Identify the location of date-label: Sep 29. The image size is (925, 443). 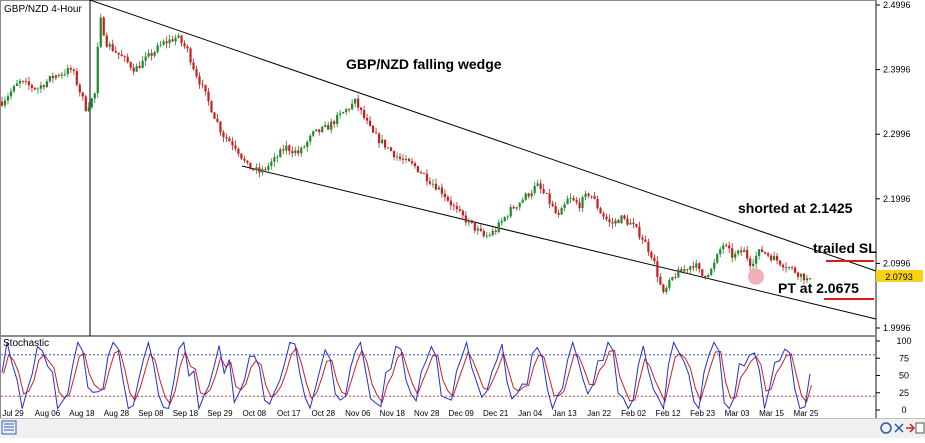
(220, 413).